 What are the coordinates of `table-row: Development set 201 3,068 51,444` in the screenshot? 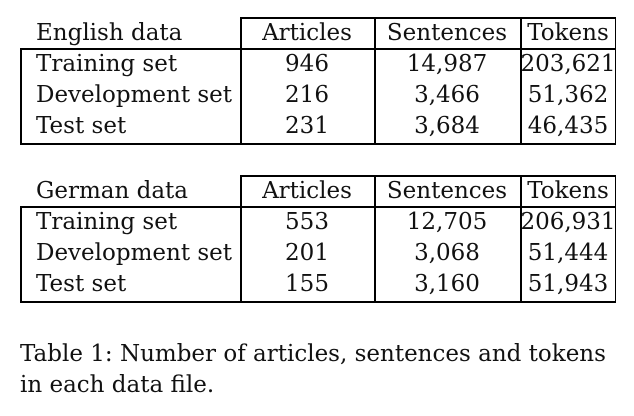 It's located at (318, 253).